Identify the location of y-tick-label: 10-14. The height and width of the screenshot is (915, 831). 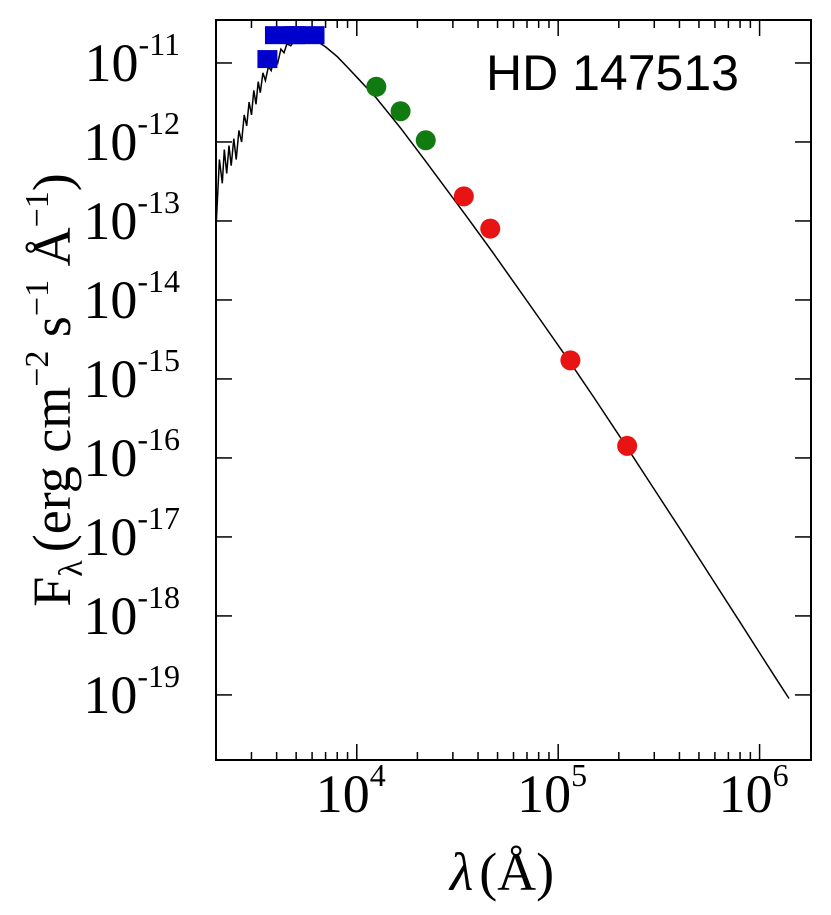
(131, 296).